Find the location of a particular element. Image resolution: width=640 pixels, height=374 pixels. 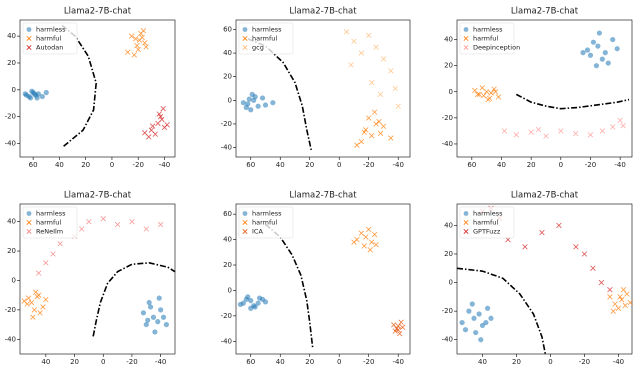

legend-label: harmful is located at coordinates (485, 39).